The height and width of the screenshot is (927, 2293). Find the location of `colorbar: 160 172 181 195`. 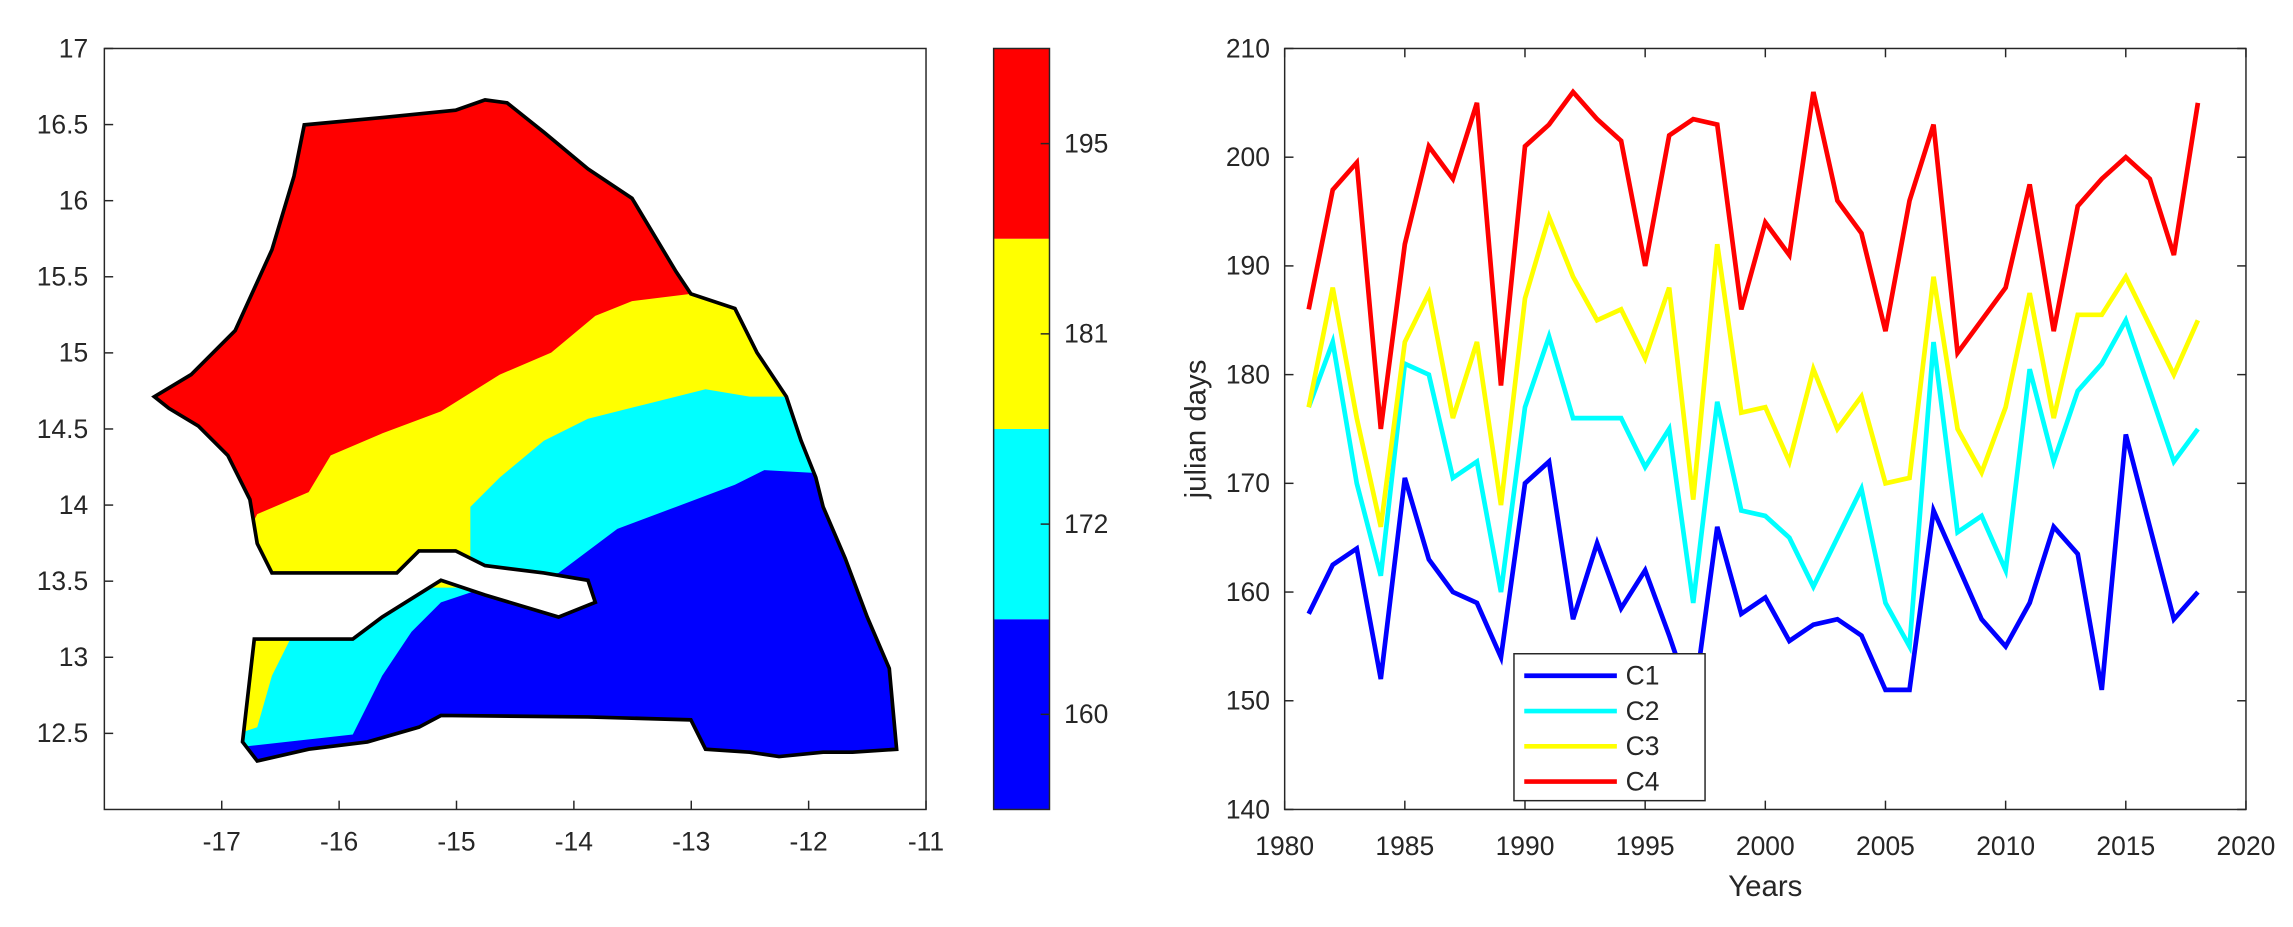

colorbar: 160 172 181 195 is located at coordinates (1050, 429).